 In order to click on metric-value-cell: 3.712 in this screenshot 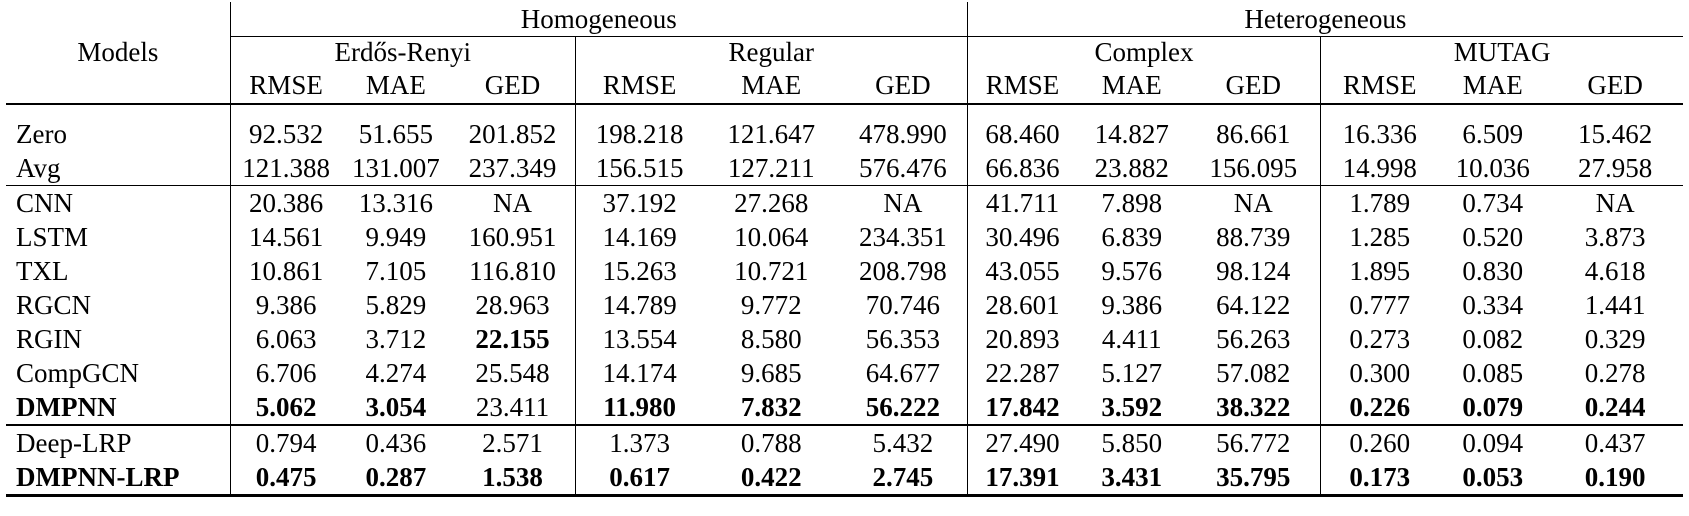, I will do `click(396, 338)`.